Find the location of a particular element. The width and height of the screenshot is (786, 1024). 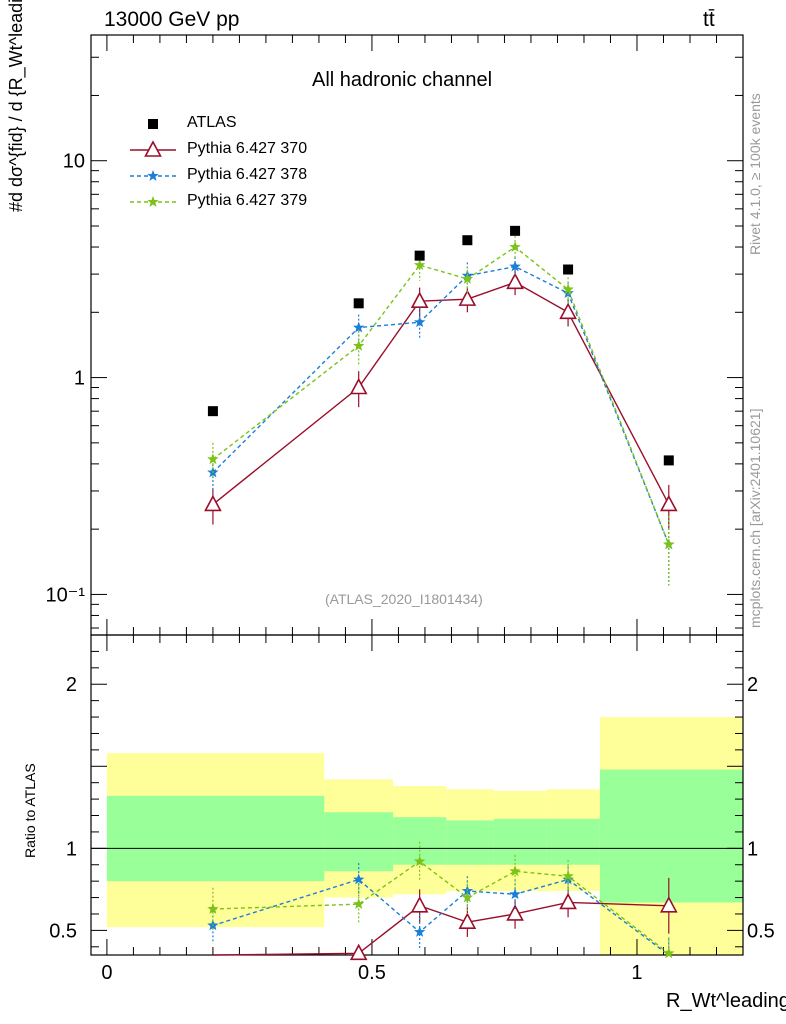

ratio-y-tick-label-right: 1 is located at coordinates (752, 849).